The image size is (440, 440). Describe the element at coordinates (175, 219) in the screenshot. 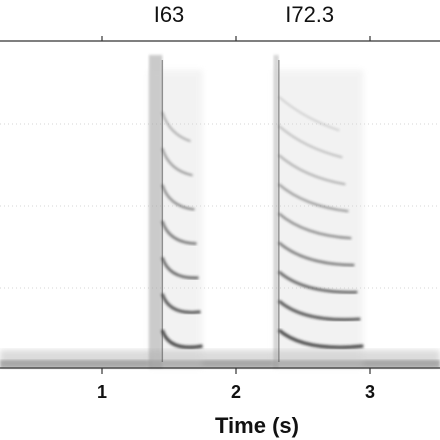

I see `call-wash` at that location.